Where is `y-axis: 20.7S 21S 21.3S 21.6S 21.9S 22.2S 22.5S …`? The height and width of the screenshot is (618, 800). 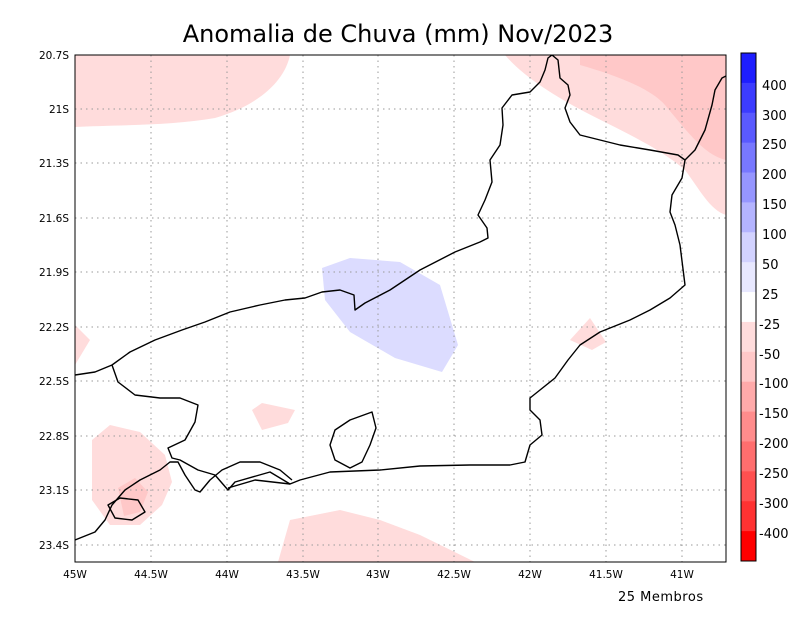 y-axis: 20.7S 21S 21.3S 21.6S 21.9S 22.2S 22.5S … is located at coordinates (54, 301).